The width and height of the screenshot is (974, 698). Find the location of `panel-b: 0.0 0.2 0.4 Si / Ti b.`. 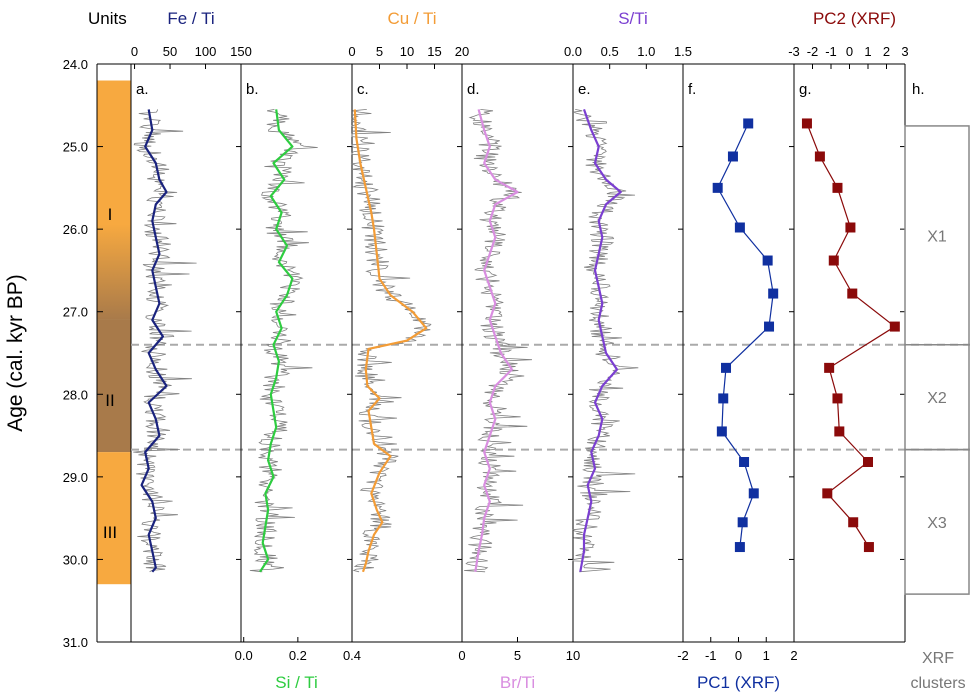

panel-b: 0.0 0.2 0.4 Si / Ti b. is located at coordinates (298, 377).